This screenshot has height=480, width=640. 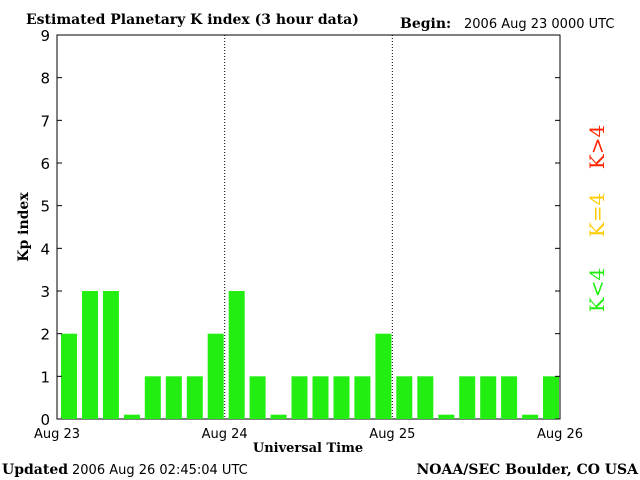 What do you see at coordinates (45, 36) in the screenshot?
I see `y-tick-label: 9` at bounding box center [45, 36].